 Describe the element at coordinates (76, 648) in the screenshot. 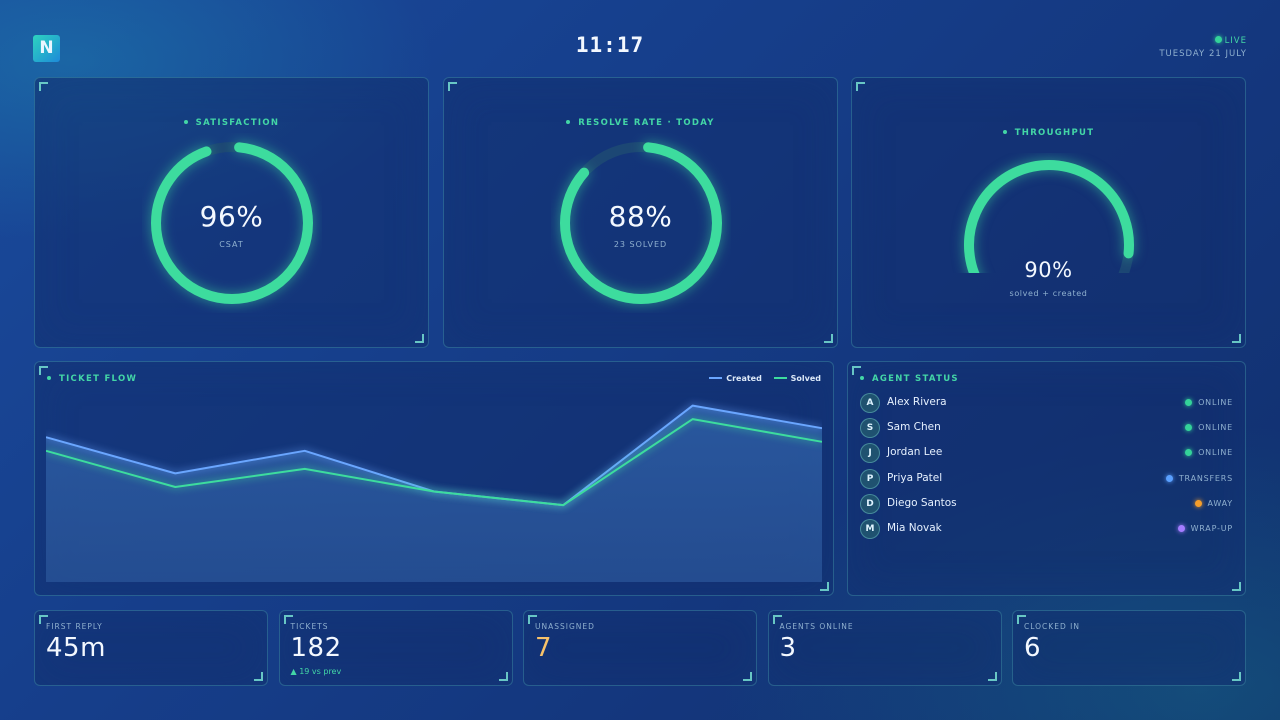

I see `kpi-value: 45m` at that location.